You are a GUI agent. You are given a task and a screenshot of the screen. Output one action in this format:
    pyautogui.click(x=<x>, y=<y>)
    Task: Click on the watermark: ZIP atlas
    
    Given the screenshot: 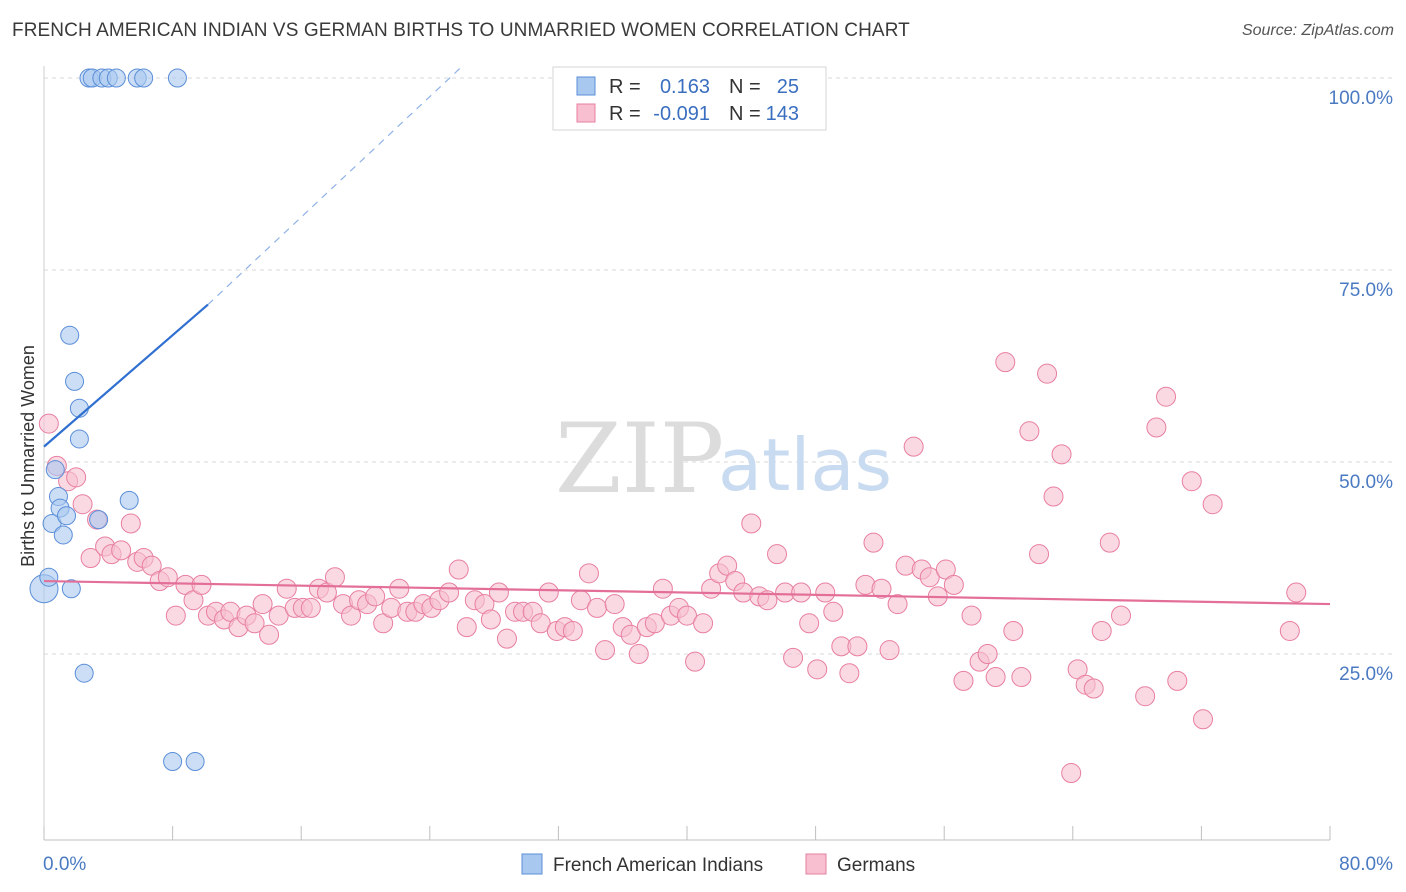 What is the action you would take?
    pyautogui.click(x=723, y=459)
    